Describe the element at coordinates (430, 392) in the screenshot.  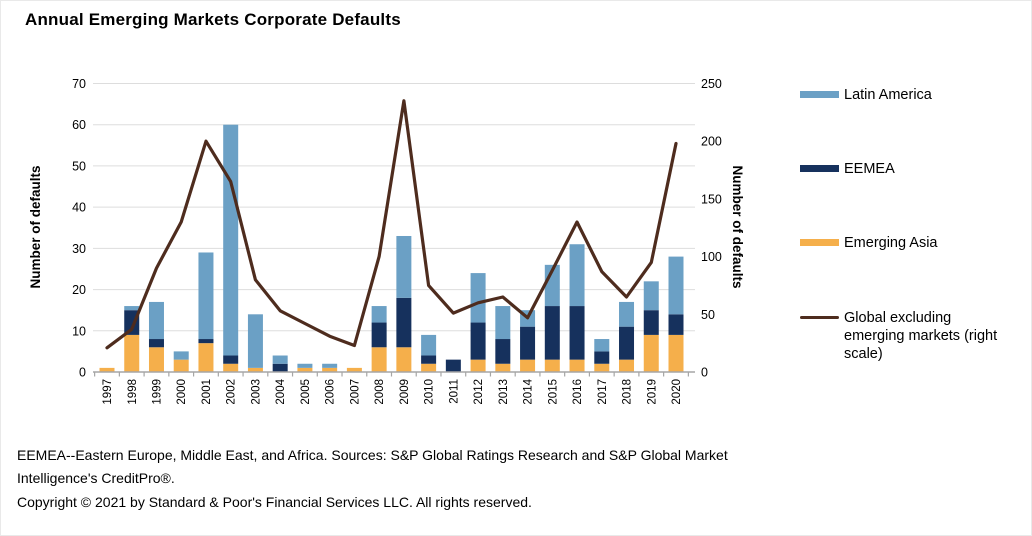
I see `x-axis-year-label: 2010` at that location.